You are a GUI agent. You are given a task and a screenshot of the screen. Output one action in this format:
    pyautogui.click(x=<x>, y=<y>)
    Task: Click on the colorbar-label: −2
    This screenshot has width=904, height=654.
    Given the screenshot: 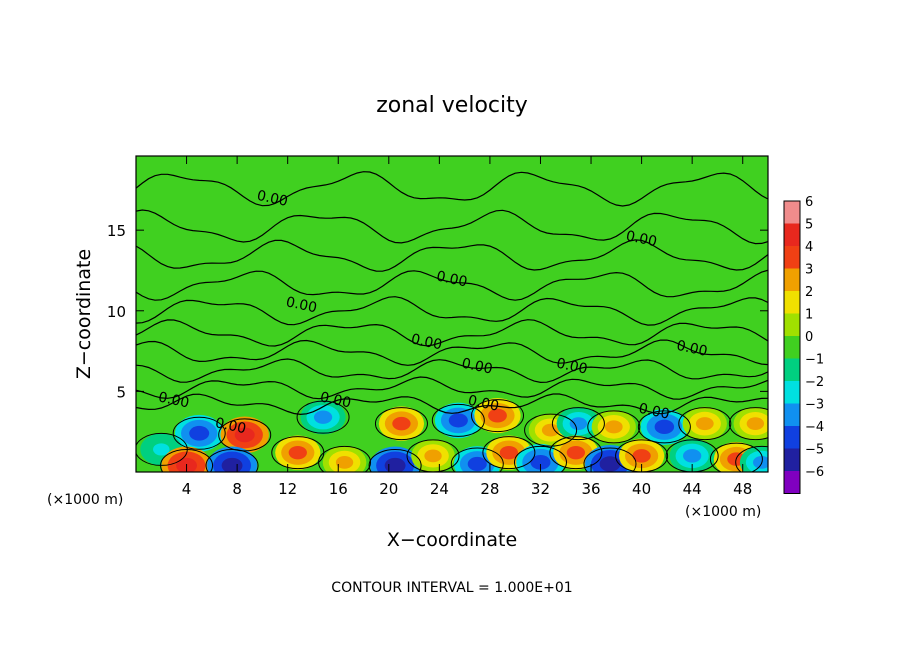 What is the action you would take?
    pyautogui.click(x=814, y=382)
    